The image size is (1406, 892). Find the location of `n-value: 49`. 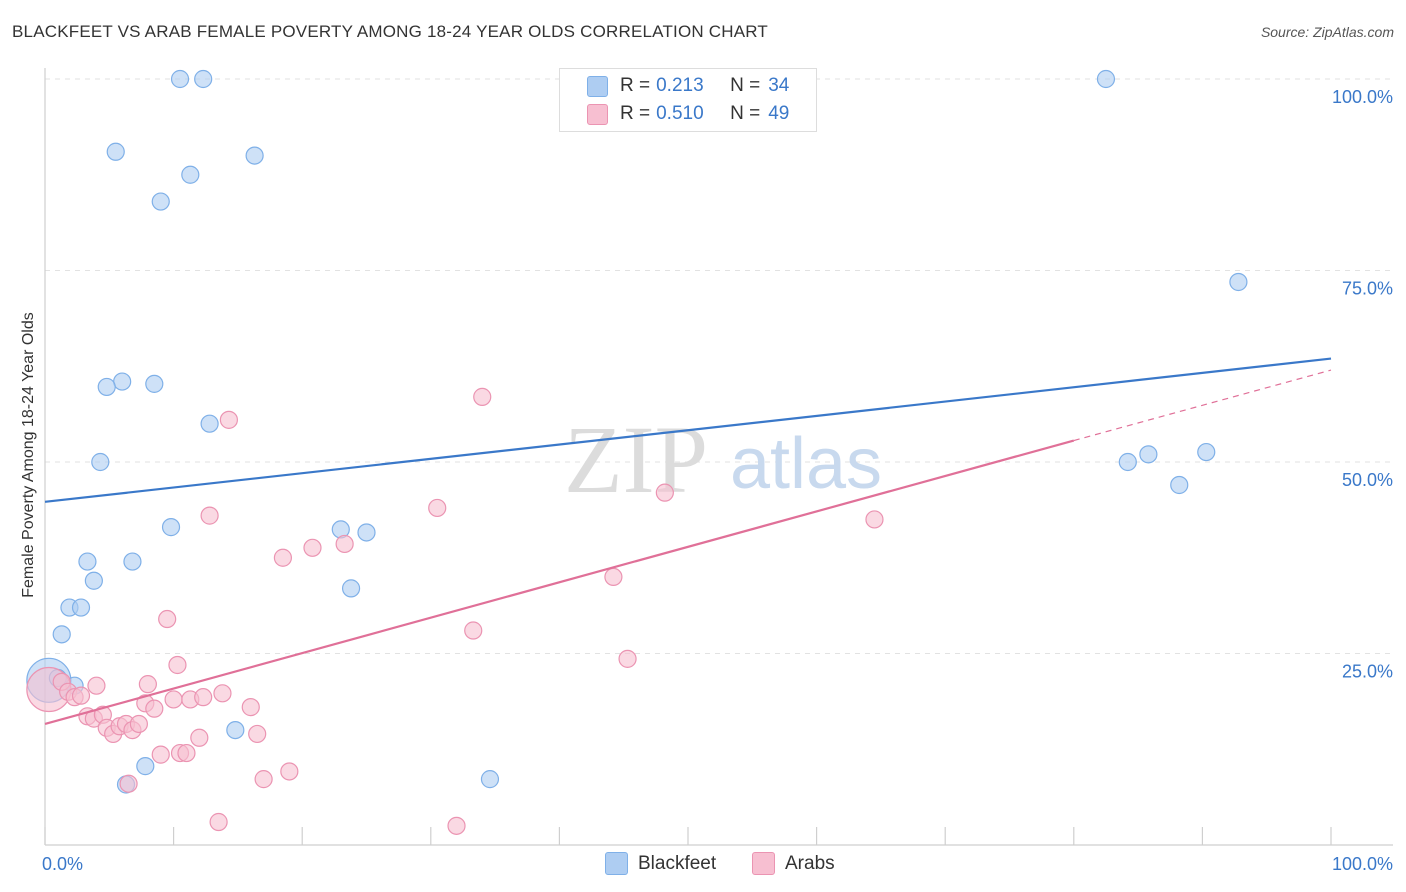

n-value: 49 is located at coordinates (779, 113).